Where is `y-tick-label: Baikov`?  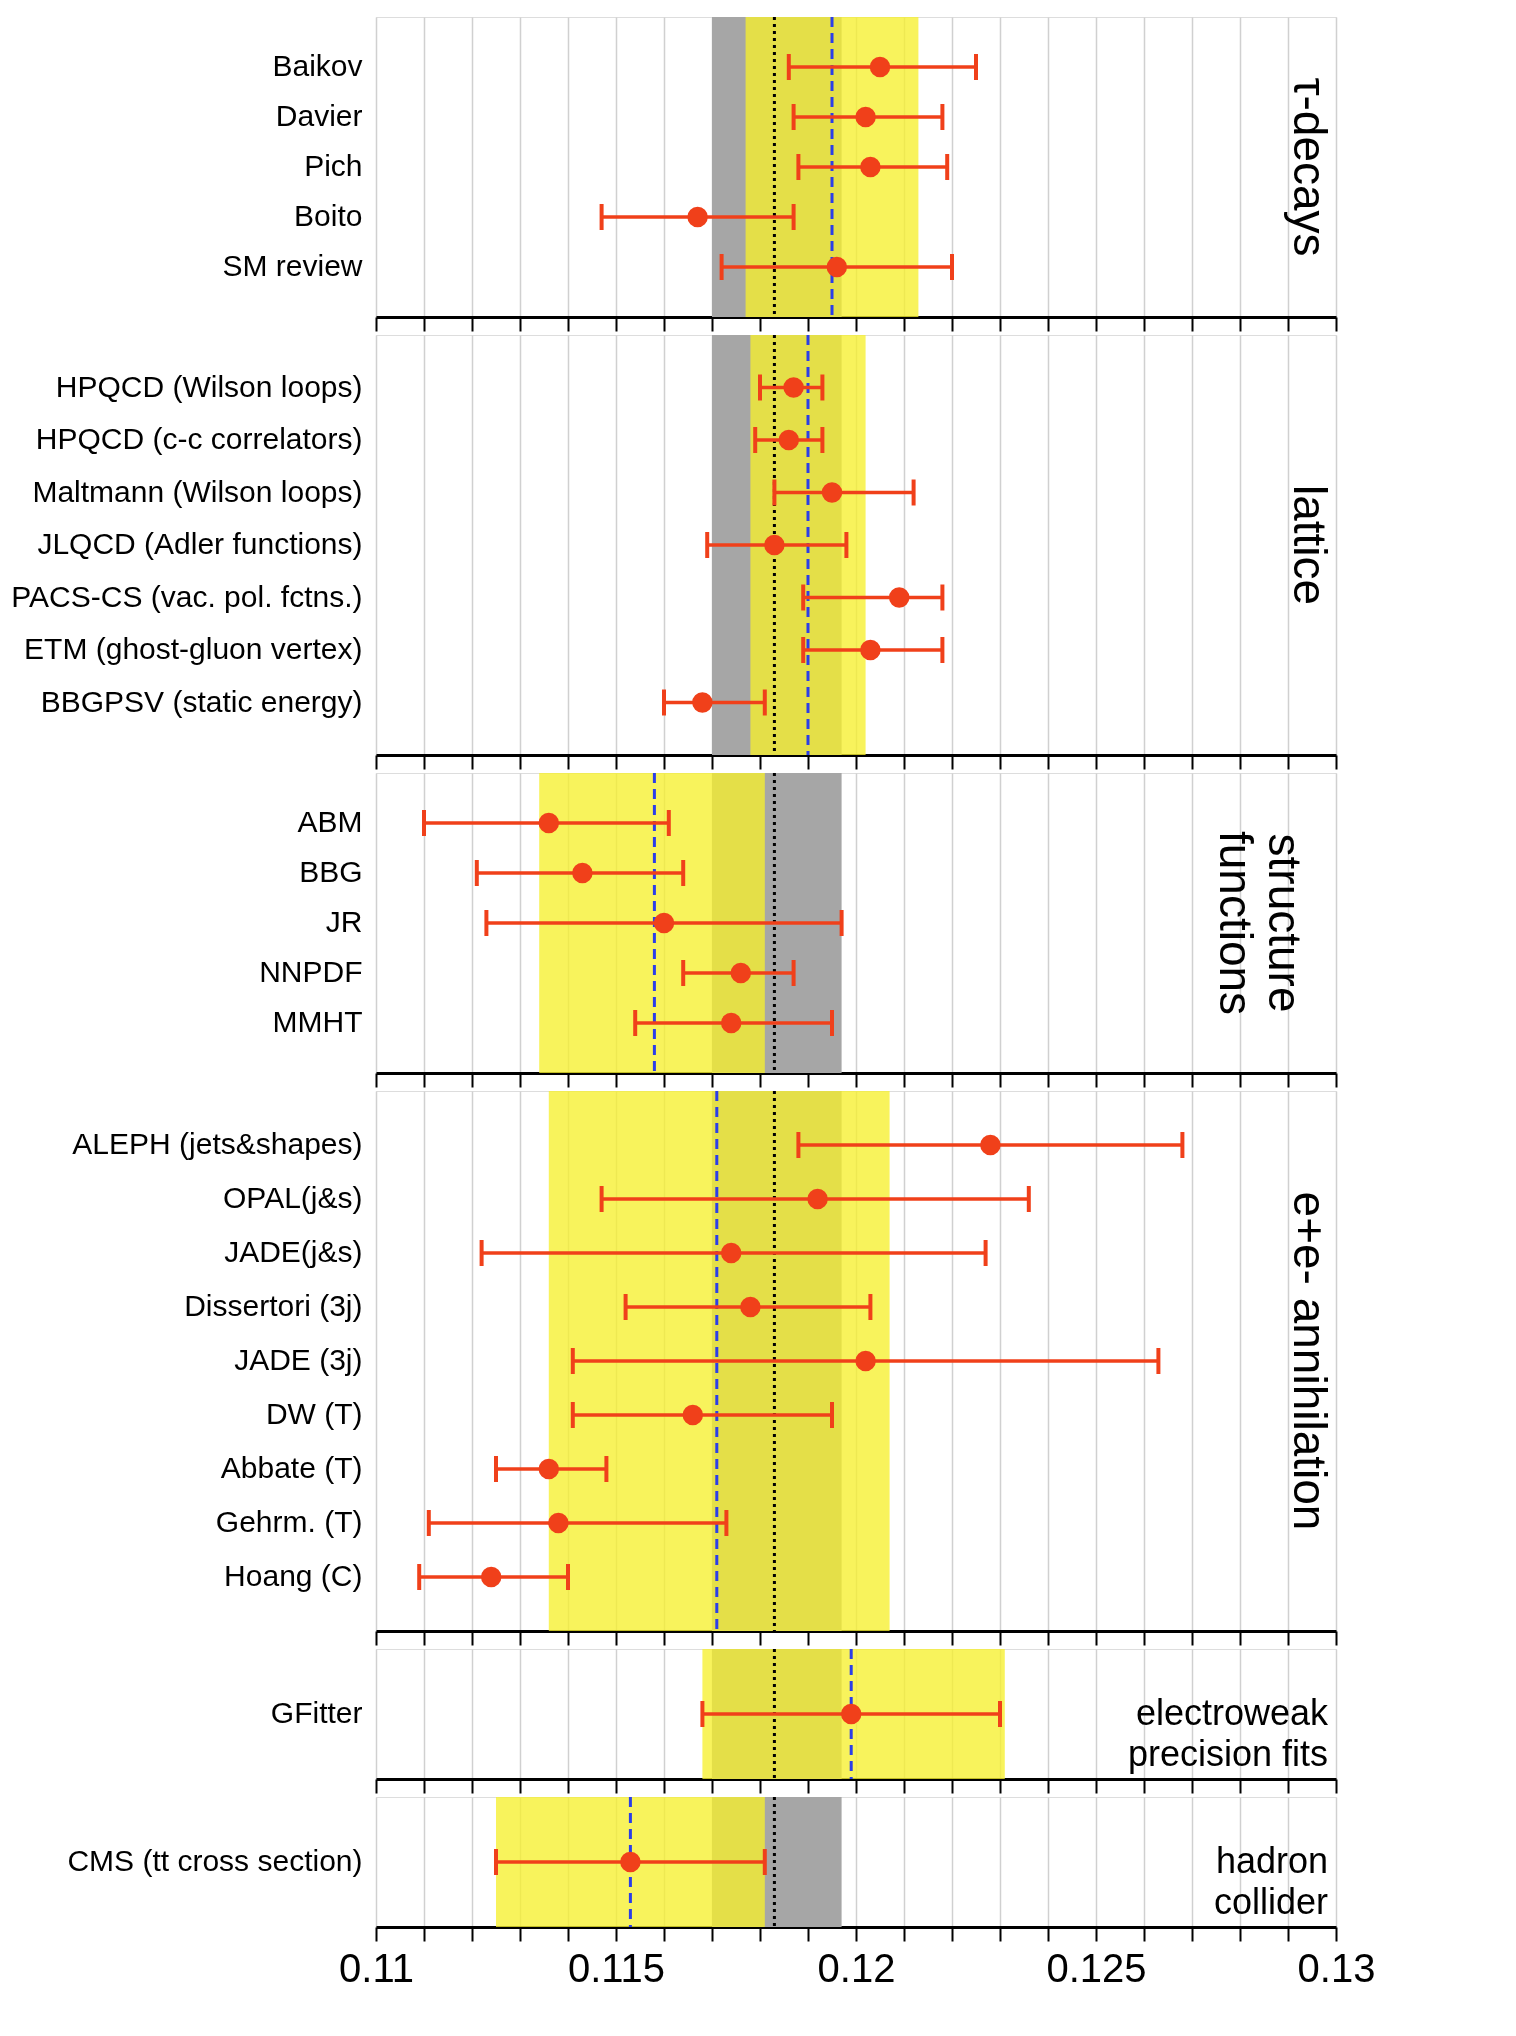 y-tick-label: Baikov is located at coordinates (317, 65).